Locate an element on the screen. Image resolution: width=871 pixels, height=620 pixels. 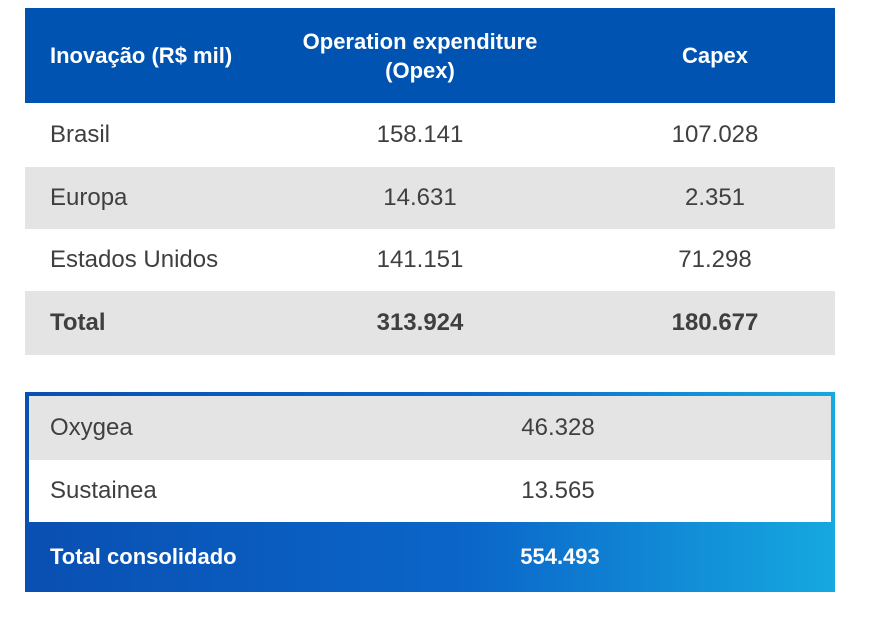
table-row: Estados Unidos 141.151 71.298 is located at coordinates (430, 260).